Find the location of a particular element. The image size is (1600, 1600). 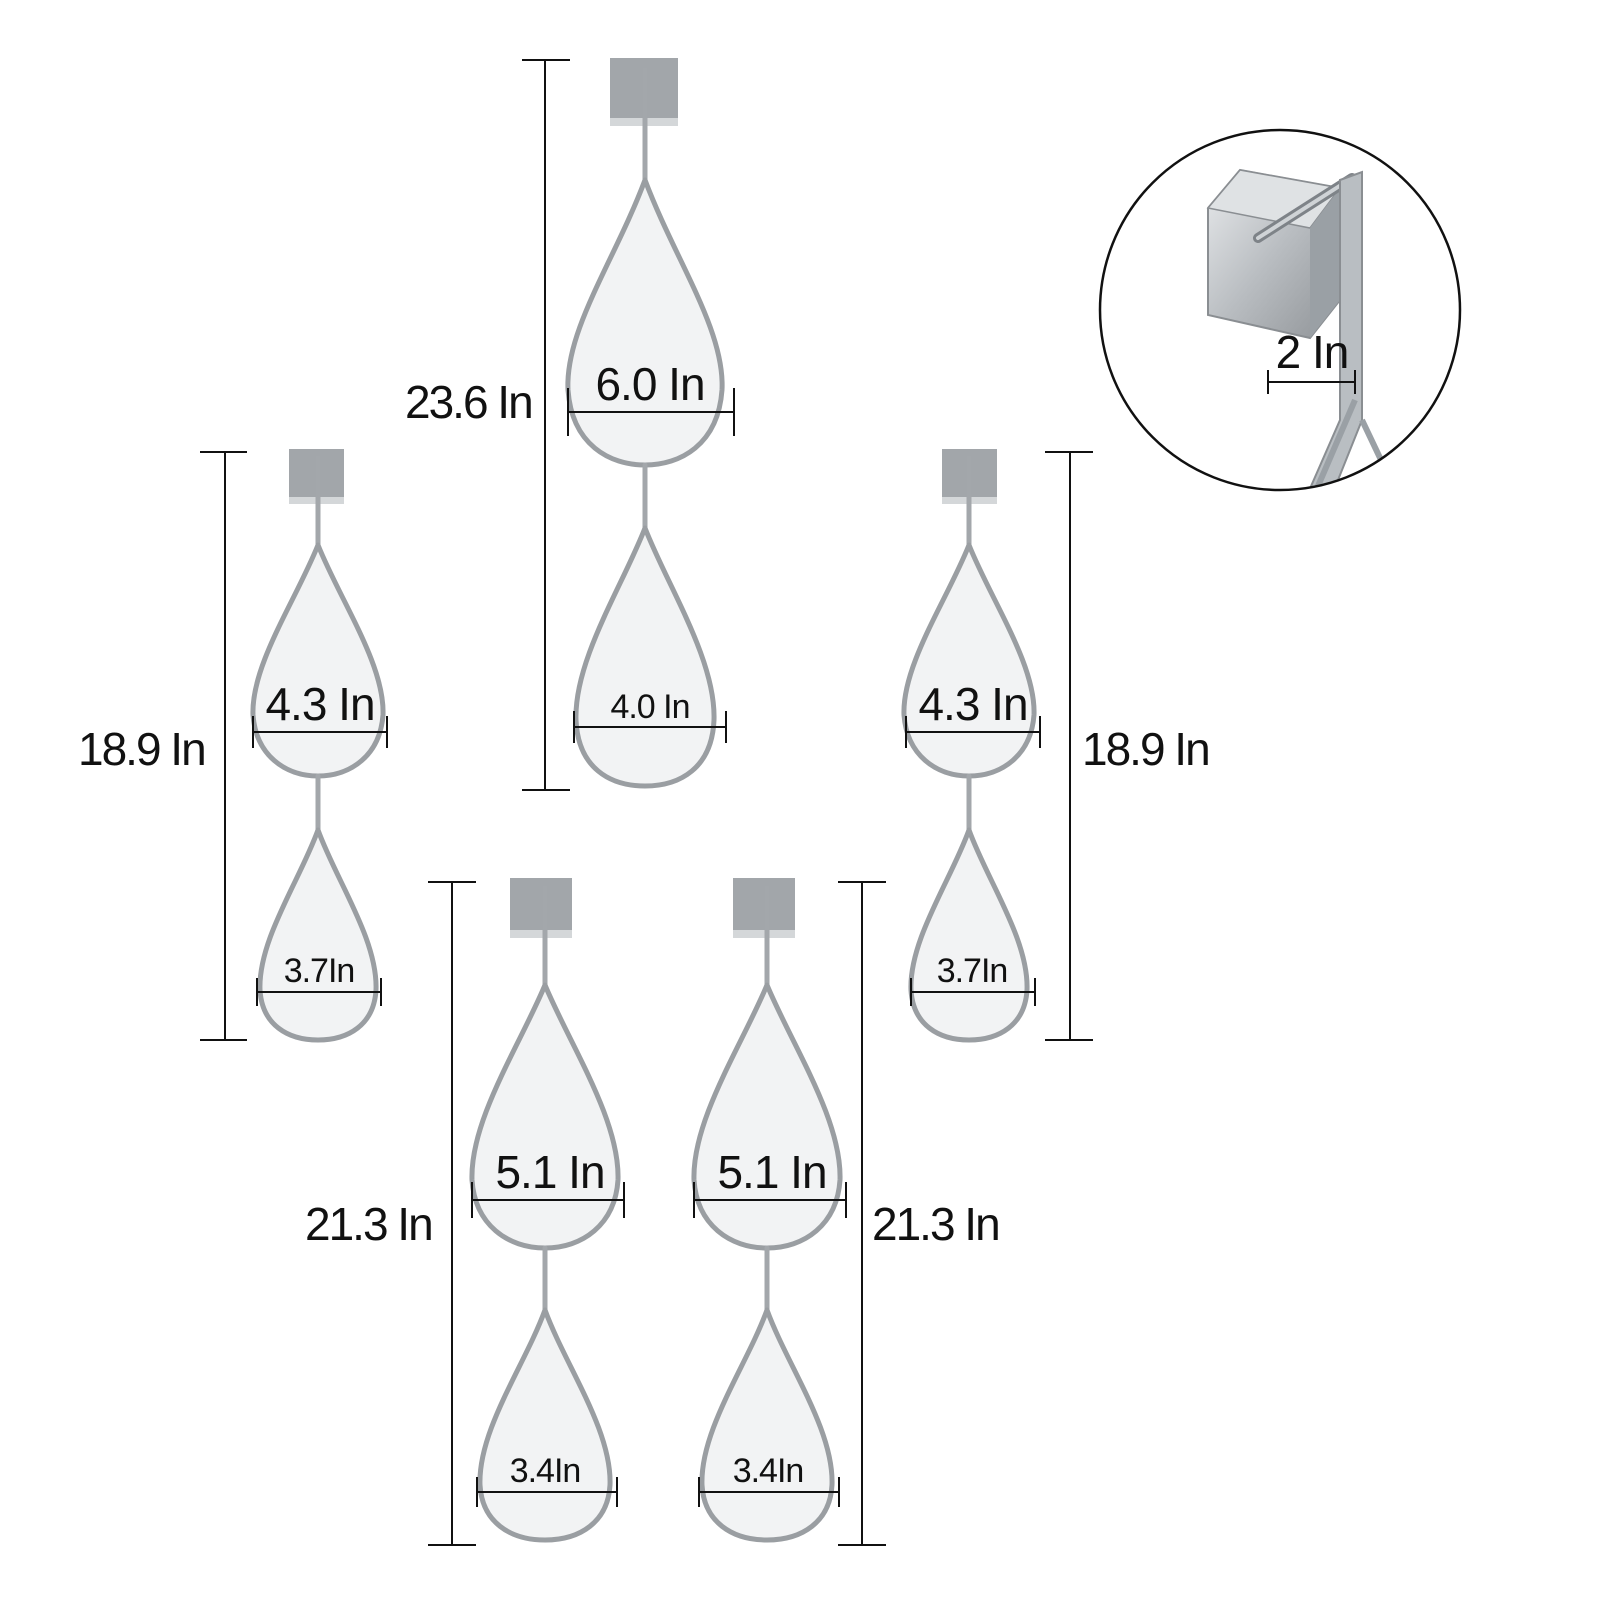

height-label: 23.6 In is located at coordinates (468, 402).